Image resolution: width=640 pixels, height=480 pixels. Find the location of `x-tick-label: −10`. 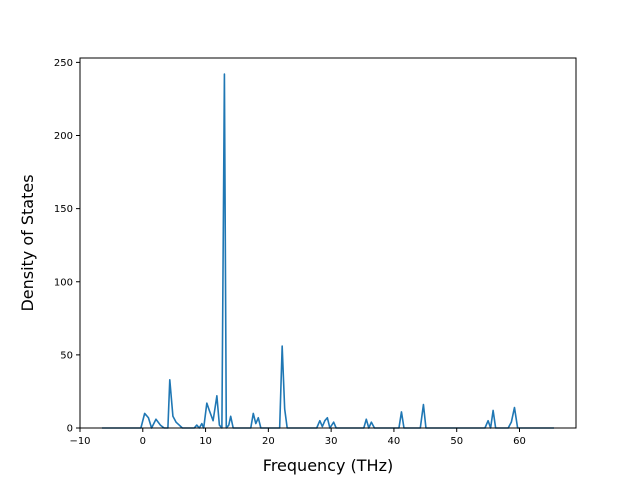

x-tick-label: −10 is located at coordinates (79, 441).